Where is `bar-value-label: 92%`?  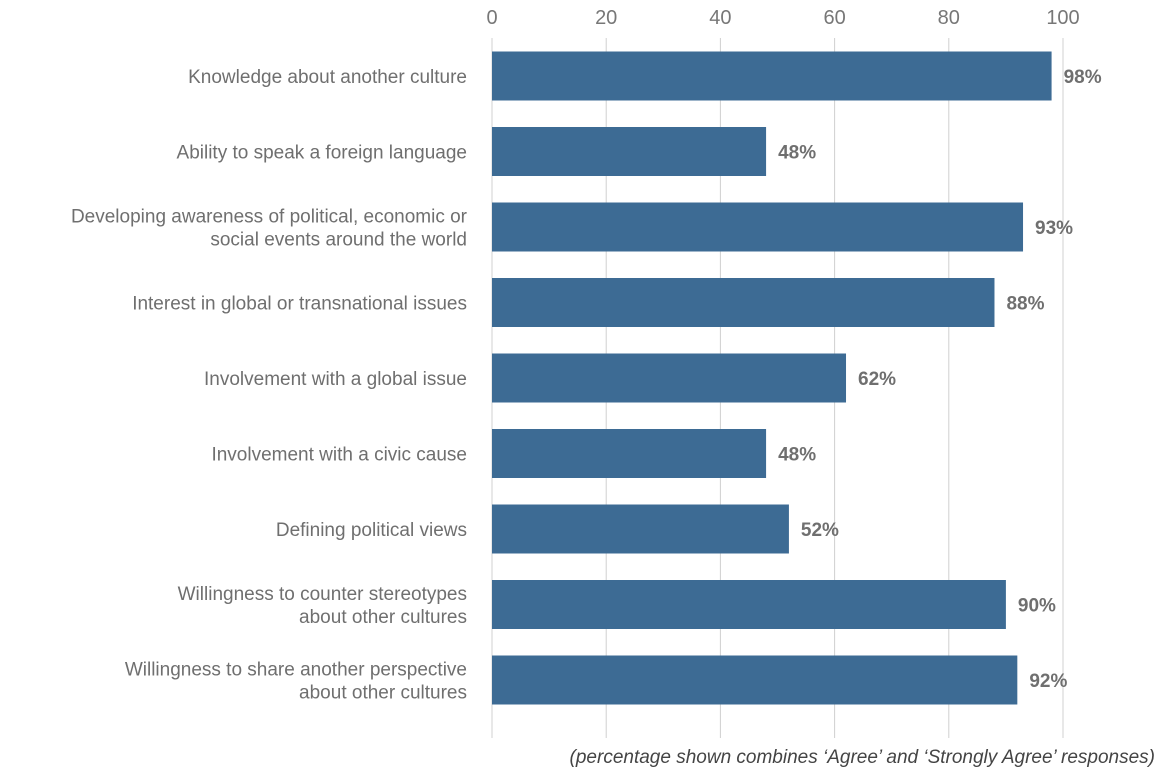
bar-value-label: 92% is located at coordinates (1048, 681).